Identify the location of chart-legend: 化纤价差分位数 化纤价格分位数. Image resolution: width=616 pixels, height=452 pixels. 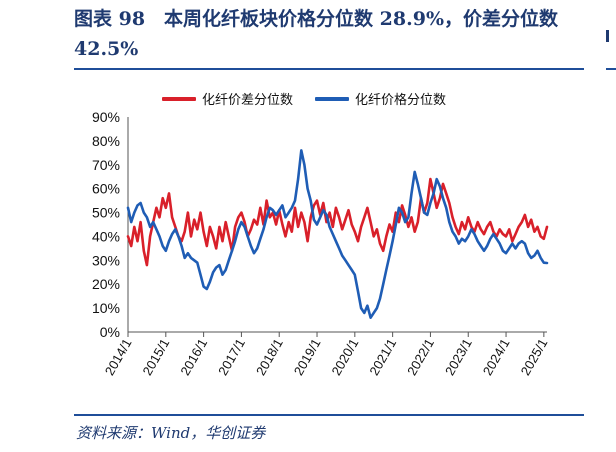
(304, 98).